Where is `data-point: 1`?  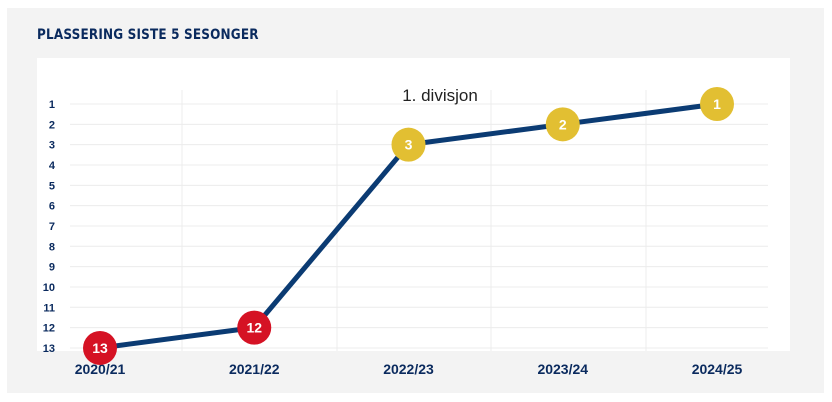
data-point: 1 is located at coordinates (717, 104).